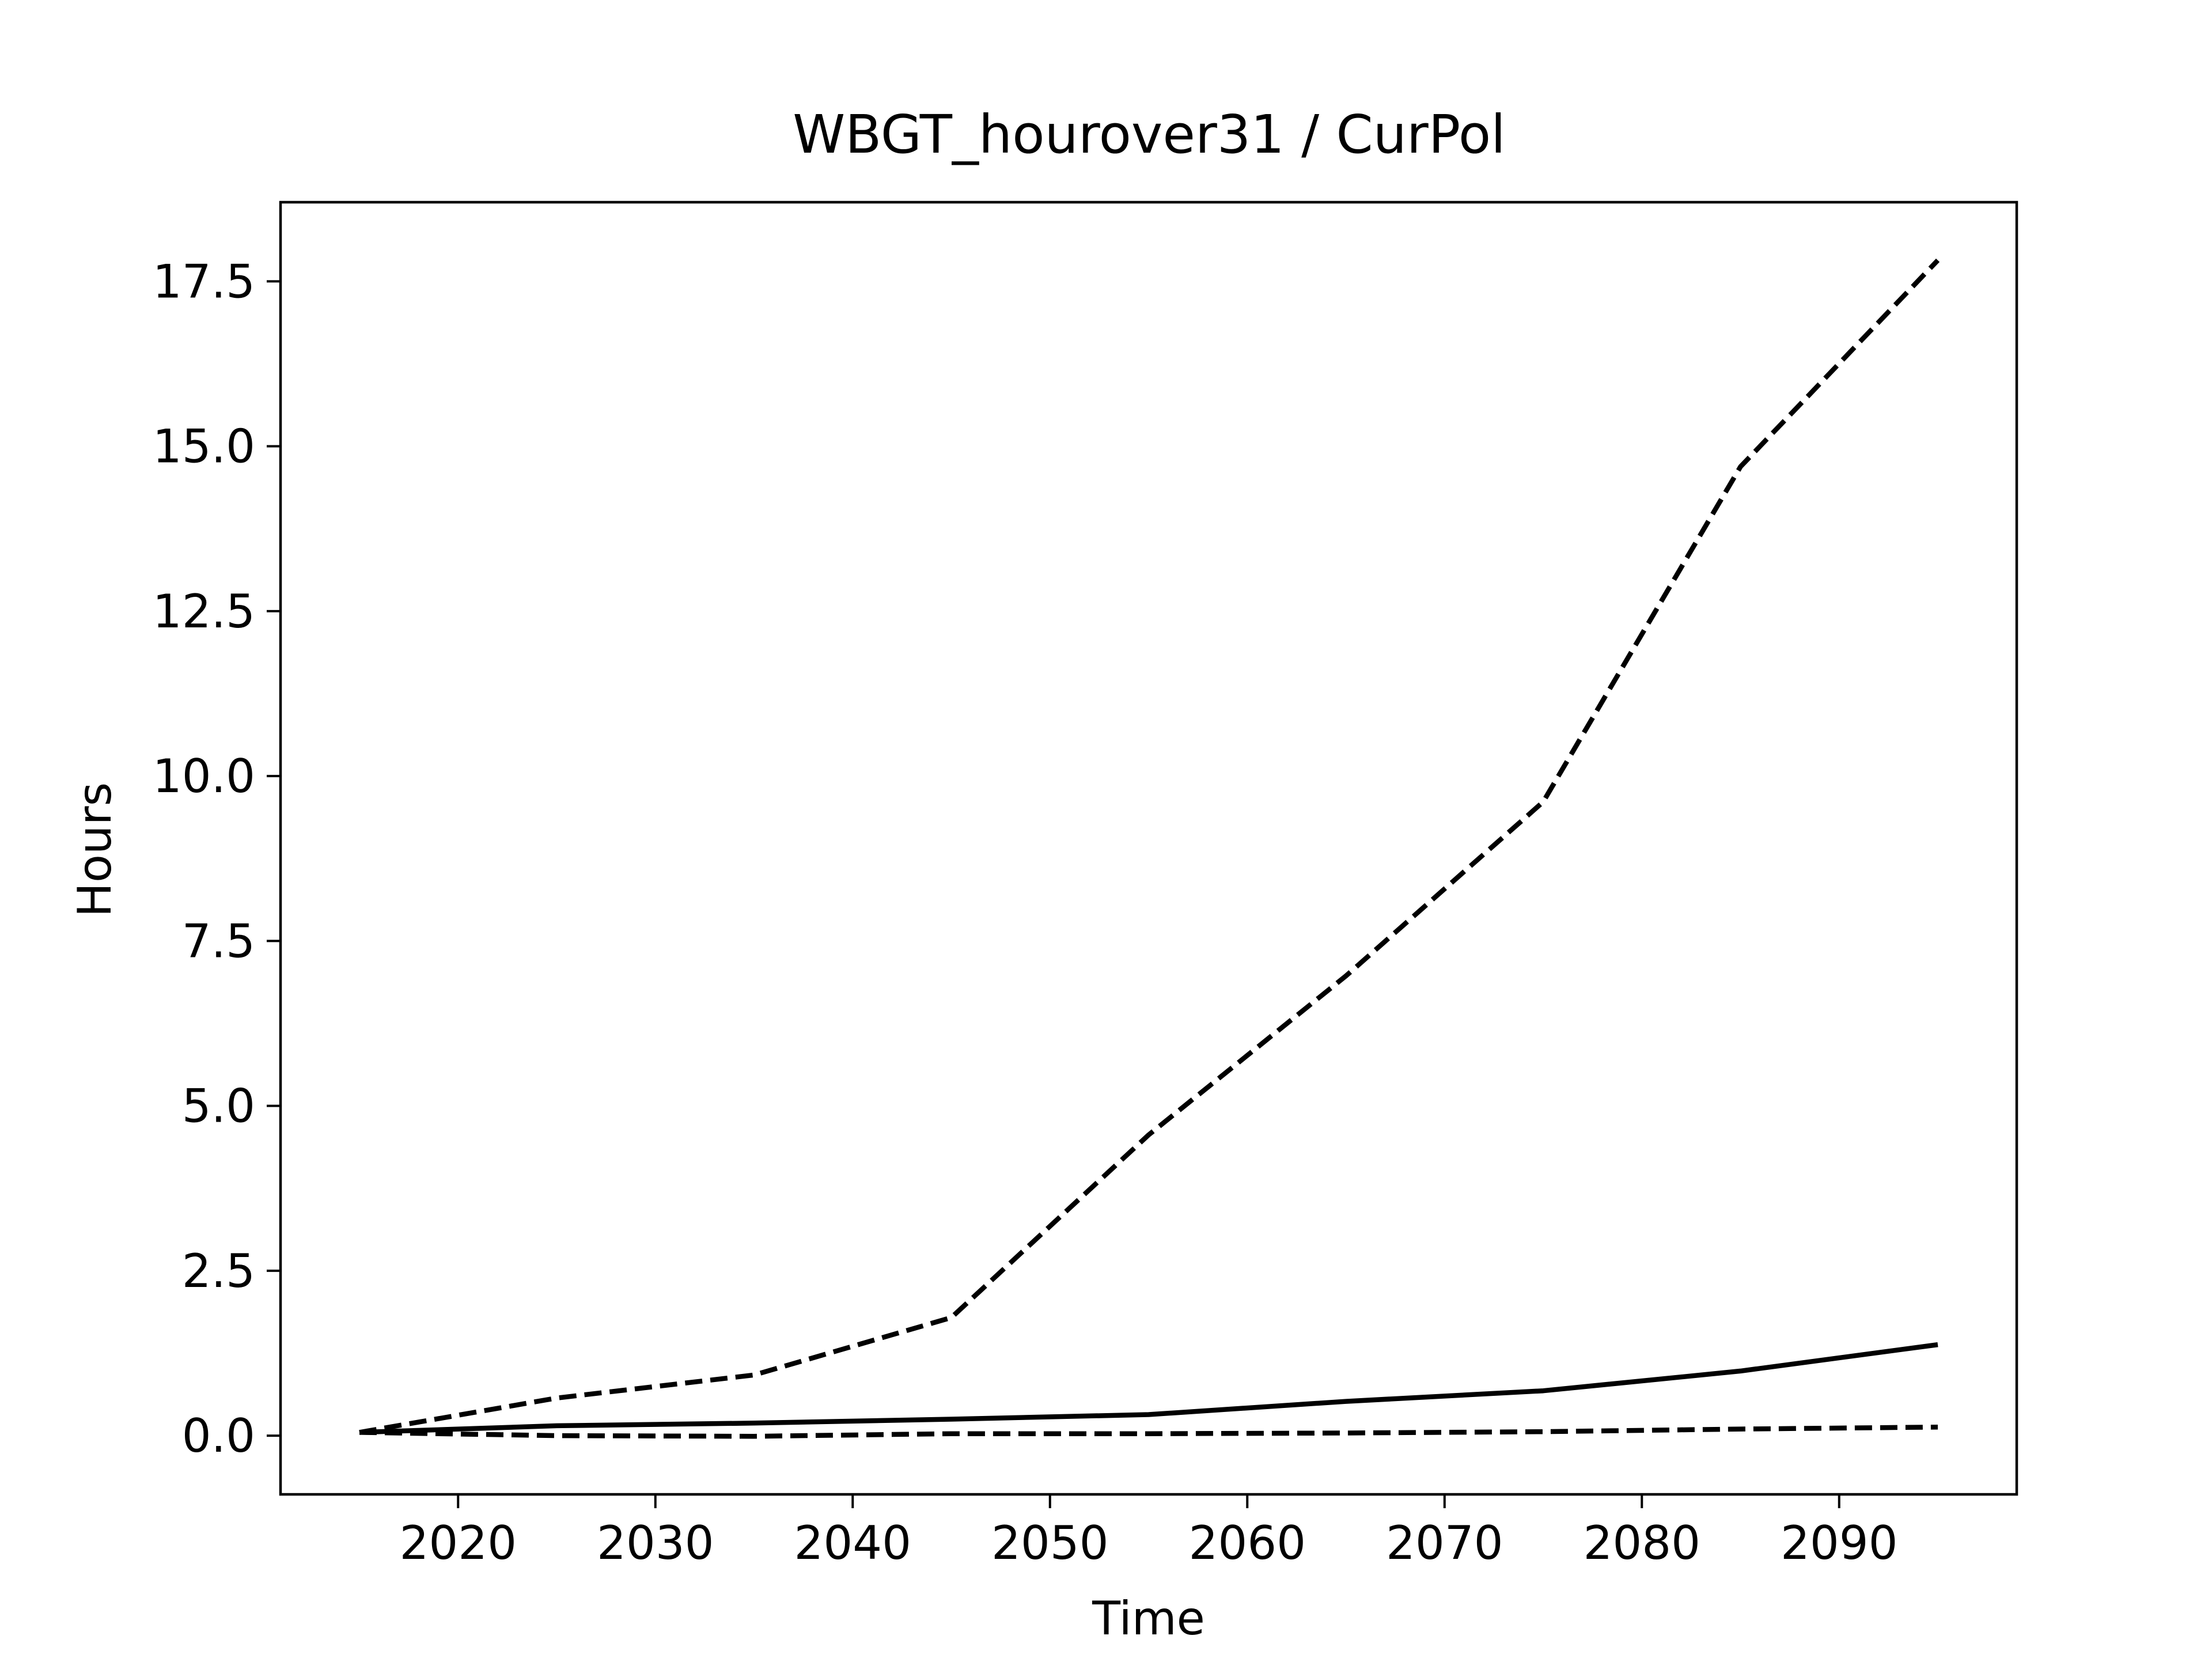 The width and height of the screenshot is (2212, 1662). Describe the element at coordinates (852, 1543) in the screenshot. I see `x-tick-label: 2040` at that location.